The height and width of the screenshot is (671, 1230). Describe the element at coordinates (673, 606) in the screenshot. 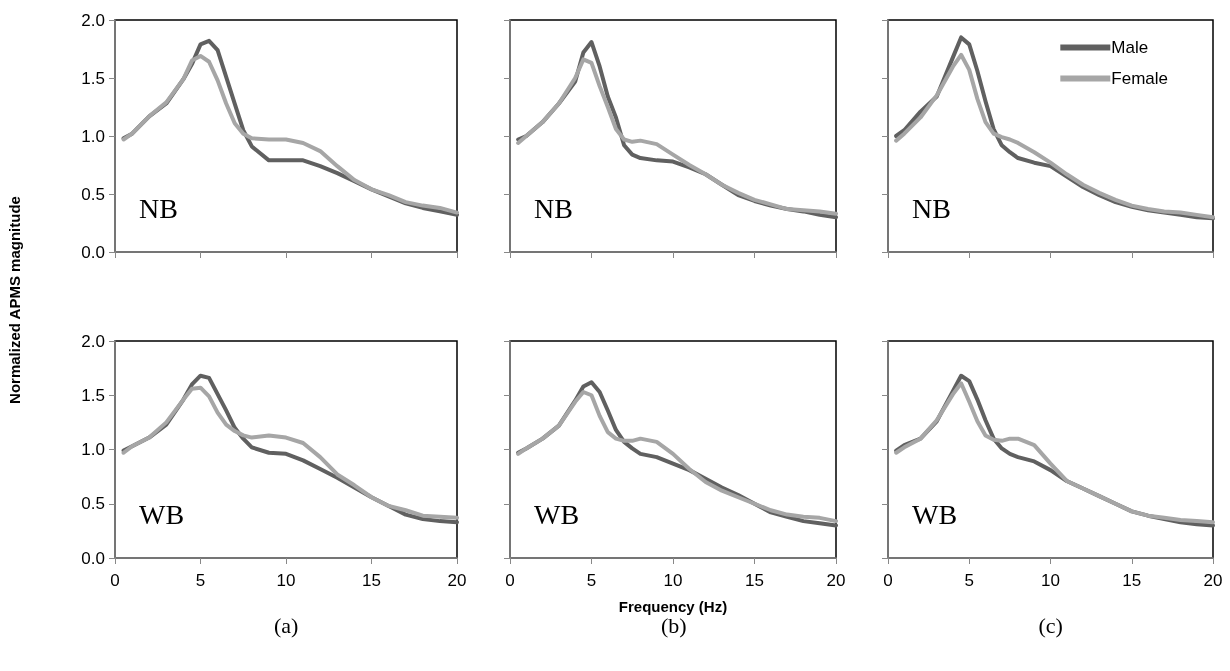

I see `x-axis-title: Frequency (Hz)` at that location.